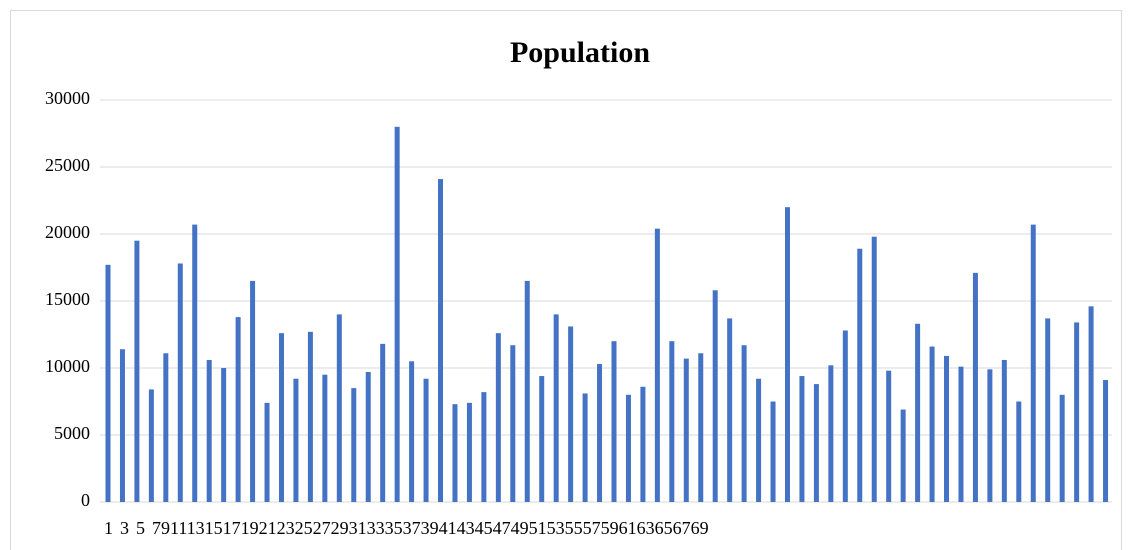 This screenshot has width=1132, height=550. Describe the element at coordinates (286, 528) in the screenshot. I see `x-tick-label: 23` at that location.